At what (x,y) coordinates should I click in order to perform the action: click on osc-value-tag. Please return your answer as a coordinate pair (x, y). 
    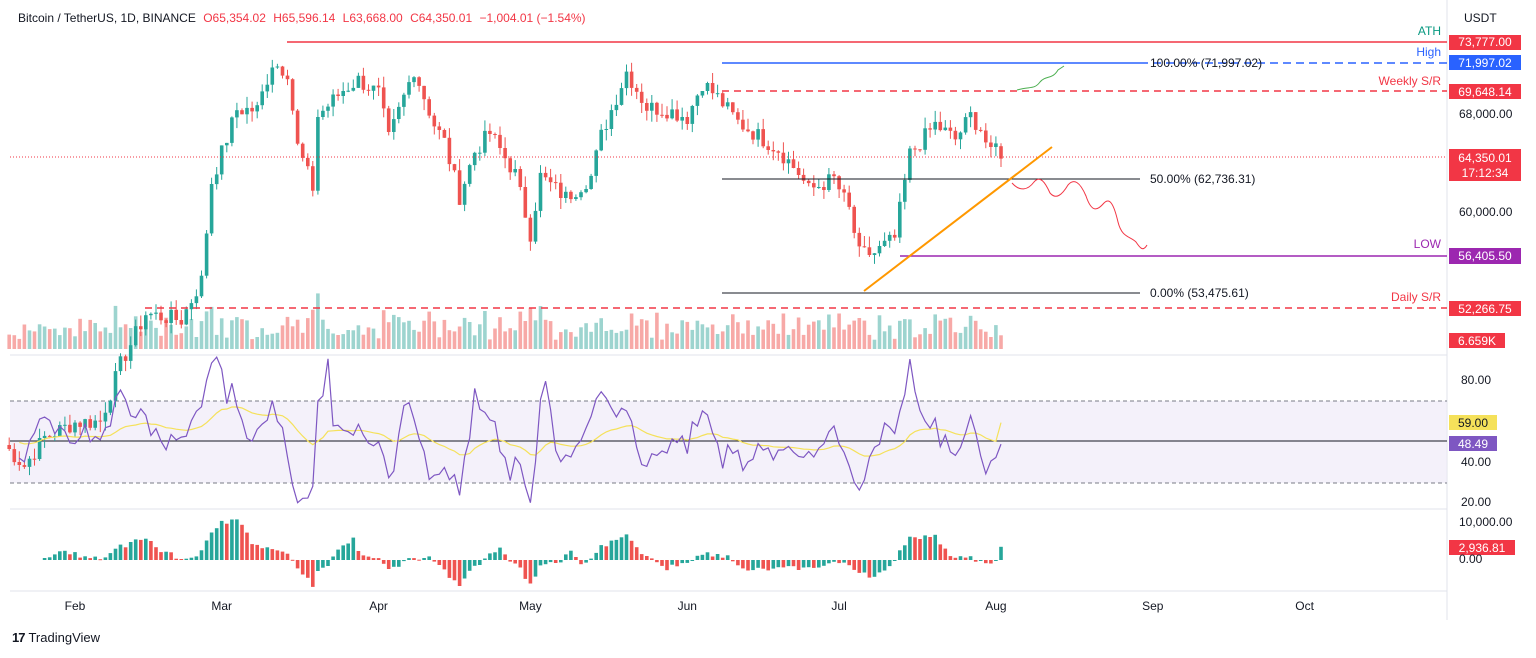
    Looking at the image, I should click on (1482, 547).